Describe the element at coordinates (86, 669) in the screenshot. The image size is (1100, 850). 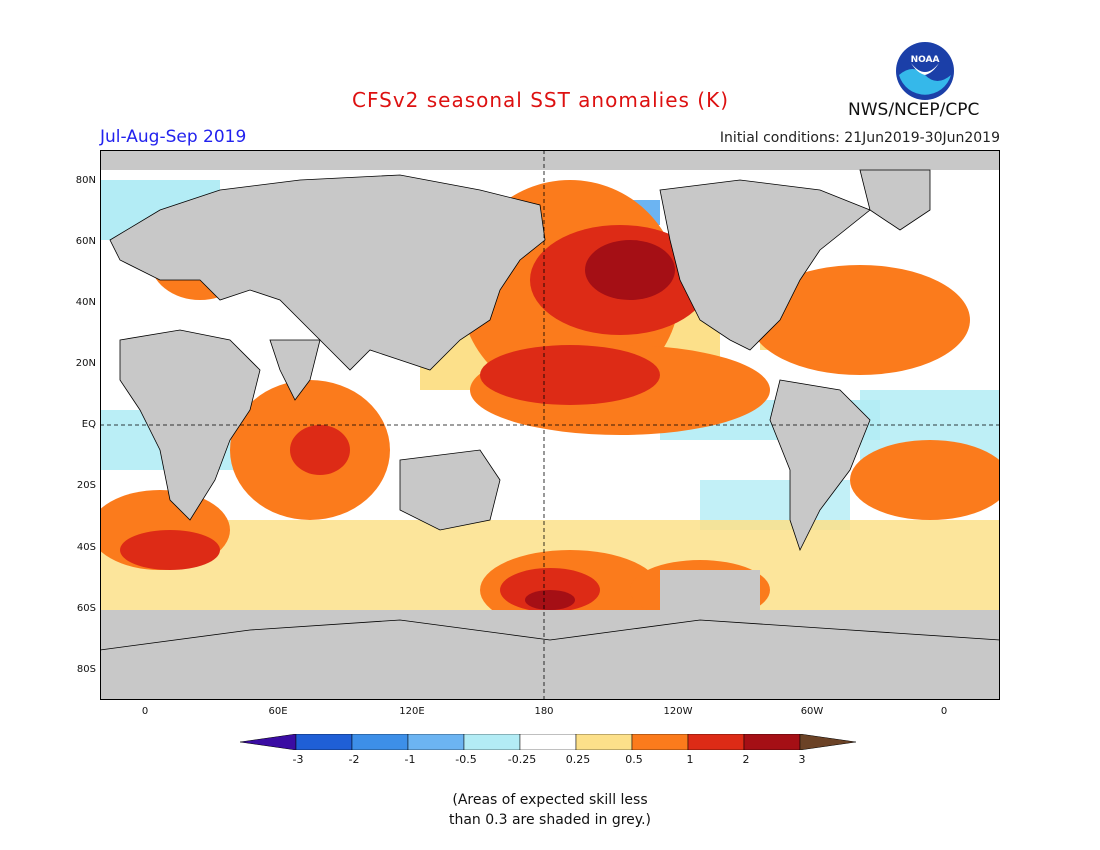
I see `lat-label-80s: 80S` at that location.